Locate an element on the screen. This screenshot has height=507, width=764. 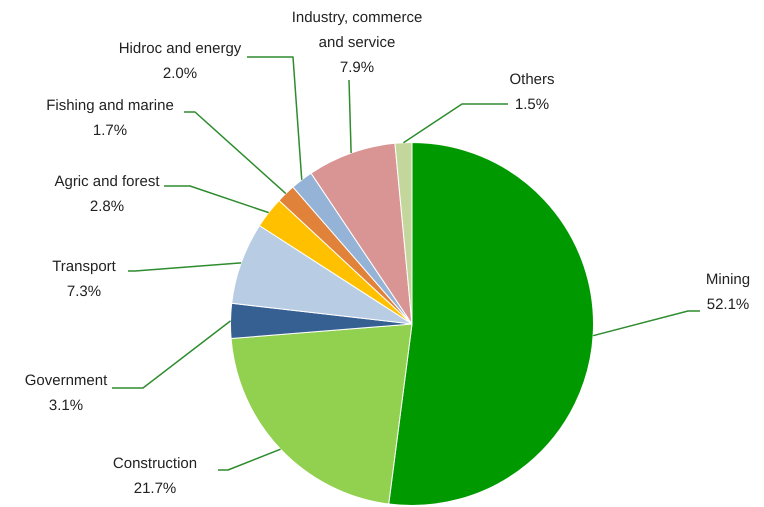
data-label: 7.9% is located at coordinates (357, 67).